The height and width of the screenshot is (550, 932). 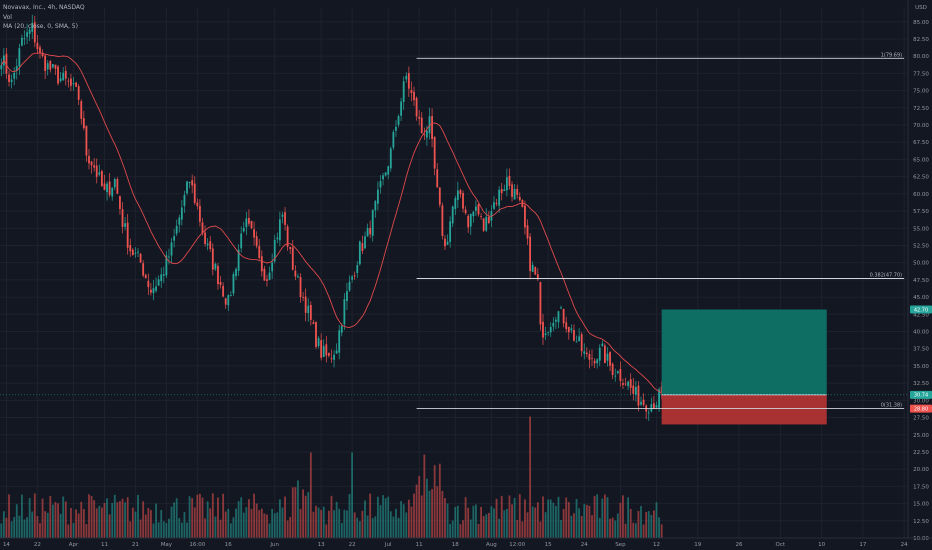 What do you see at coordinates (921, 126) in the screenshot?
I see `price-axis-tick: 70.00` at bounding box center [921, 126].